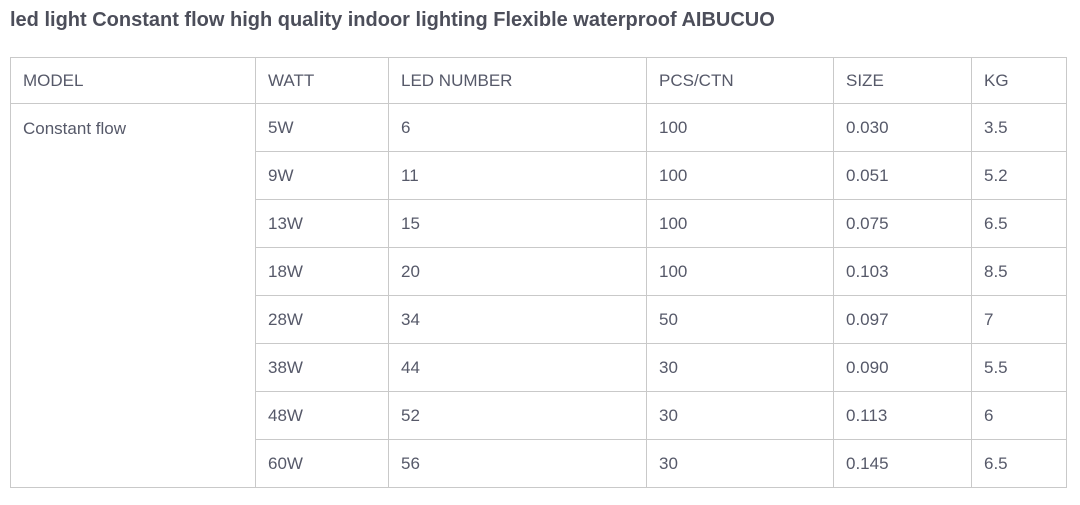 This screenshot has width=1080, height=505. What do you see at coordinates (517, 319) in the screenshot?
I see `led-number-cell: 34` at bounding box center [517, 319].